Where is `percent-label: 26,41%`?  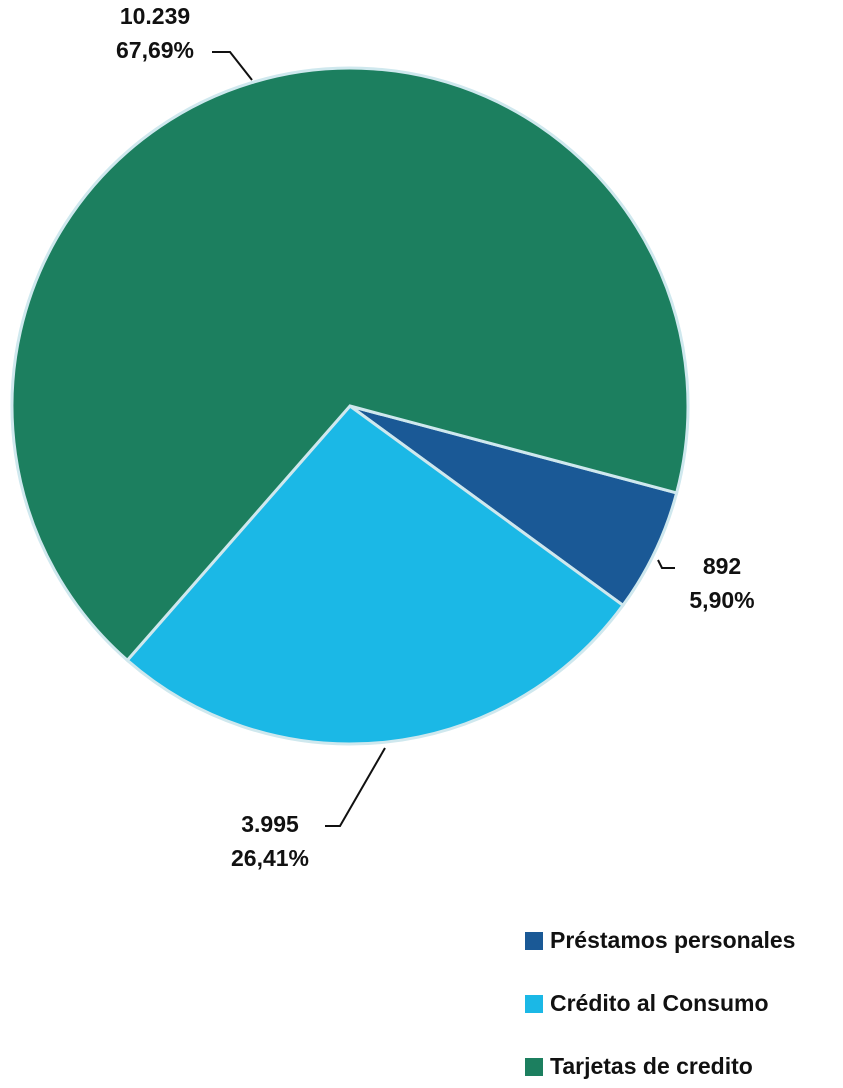 percent-label: 26,41% is located at coordinates (270, 858).